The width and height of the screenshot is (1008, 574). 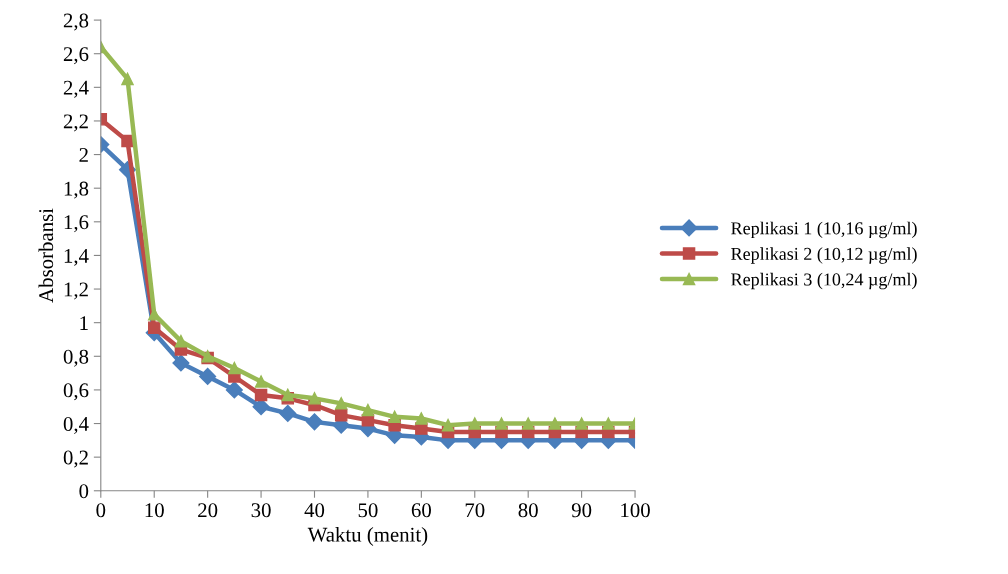 I want to click on x-tick-label: 10, so click(x=154, y=510).